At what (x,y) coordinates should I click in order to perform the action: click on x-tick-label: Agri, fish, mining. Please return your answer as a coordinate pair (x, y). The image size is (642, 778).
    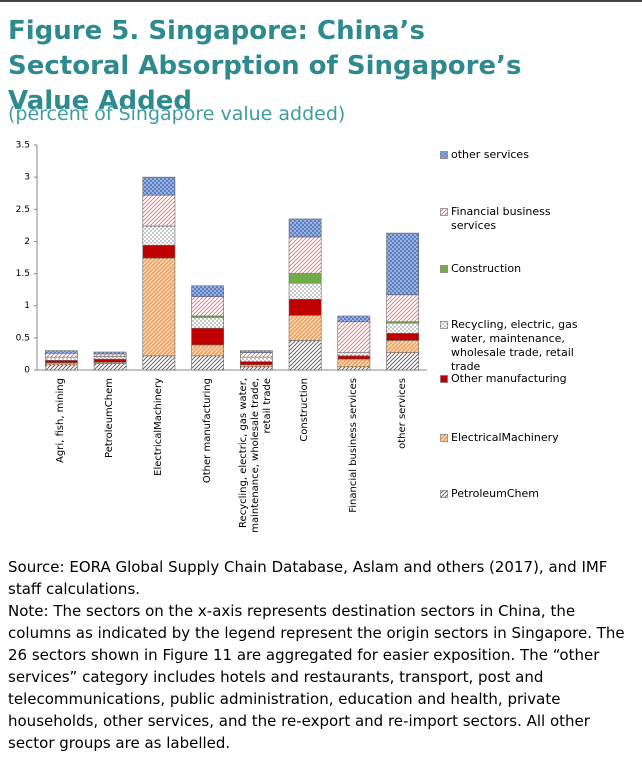
    Looking at the image, I should click on (61, 420).